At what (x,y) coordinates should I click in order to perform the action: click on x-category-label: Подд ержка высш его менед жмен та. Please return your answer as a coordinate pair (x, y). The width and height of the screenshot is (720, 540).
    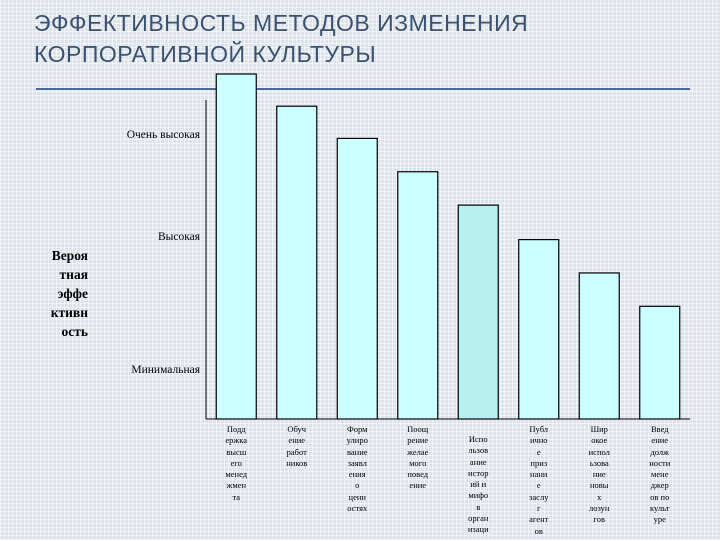
    Looking at the image, I should click on (236, 463).